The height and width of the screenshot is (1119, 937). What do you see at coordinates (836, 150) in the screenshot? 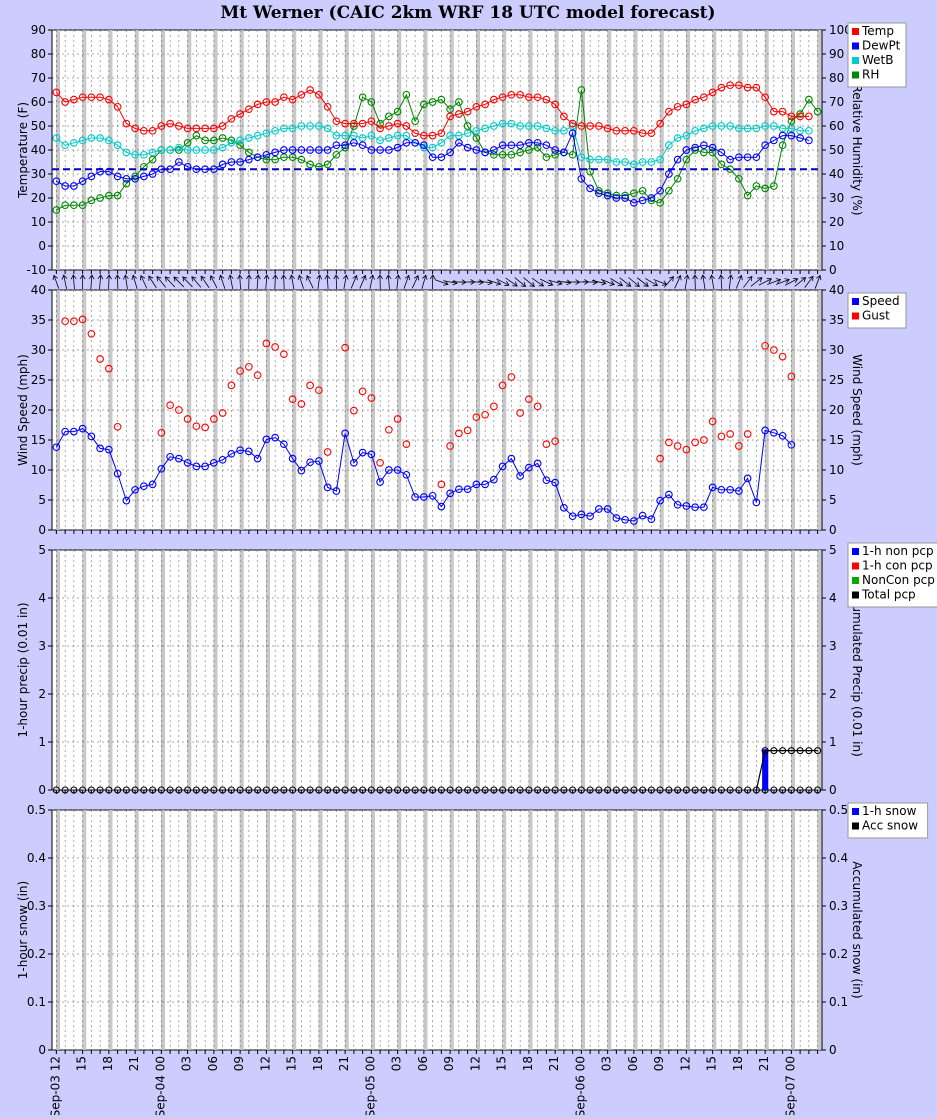
I see `y2tick-label: 50` at bounding box center [836, 150].